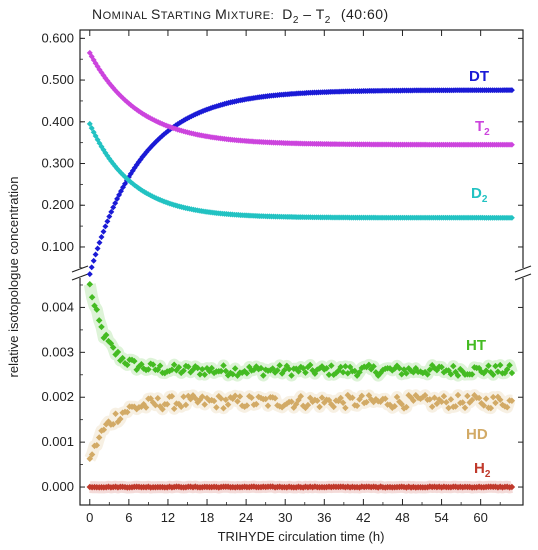  What do you see at coordinates (57, 204) in the screenshot?
I see `y-tick-label-upper: 0.200` at bounding box center [57, 204].